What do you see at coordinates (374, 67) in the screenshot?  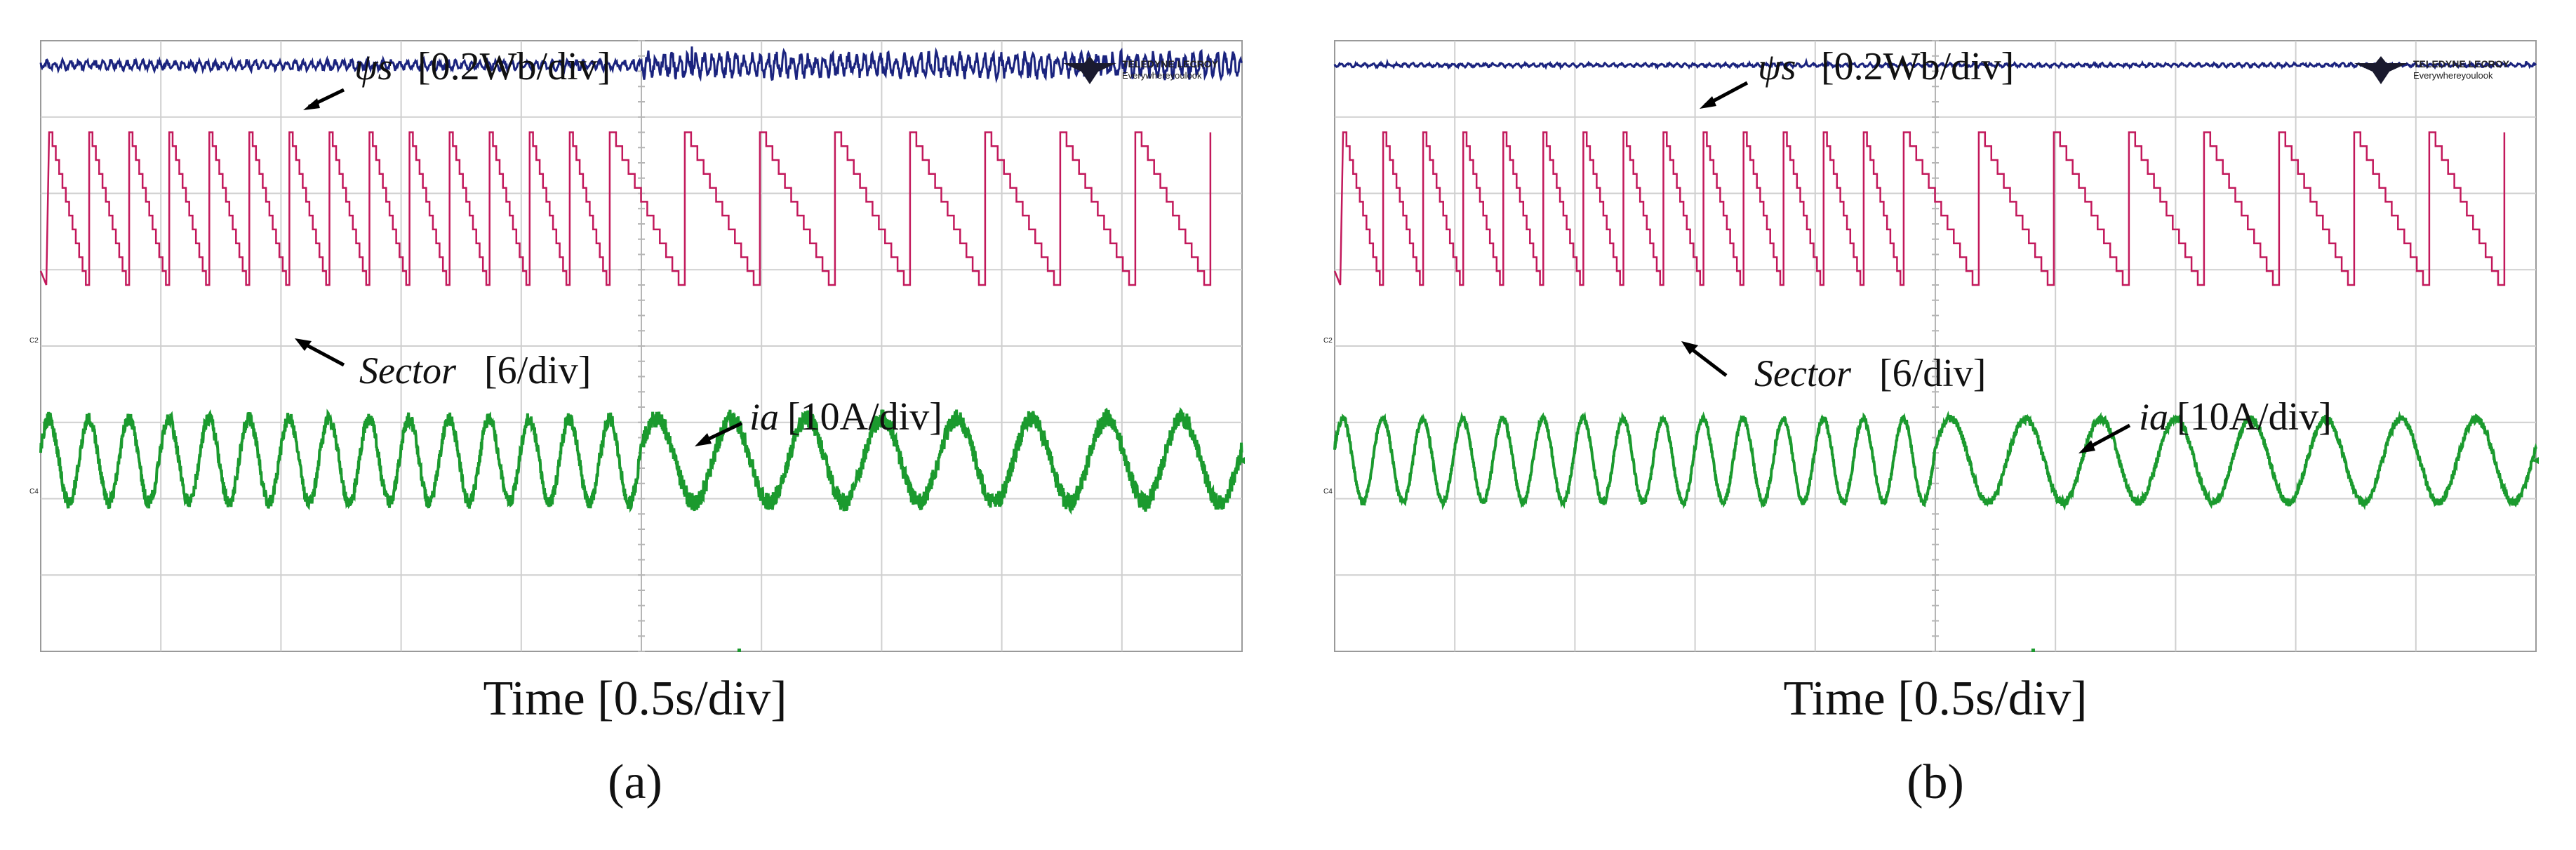 I see `flux-symbol-a: ψs` at bounding box center [374, 67].